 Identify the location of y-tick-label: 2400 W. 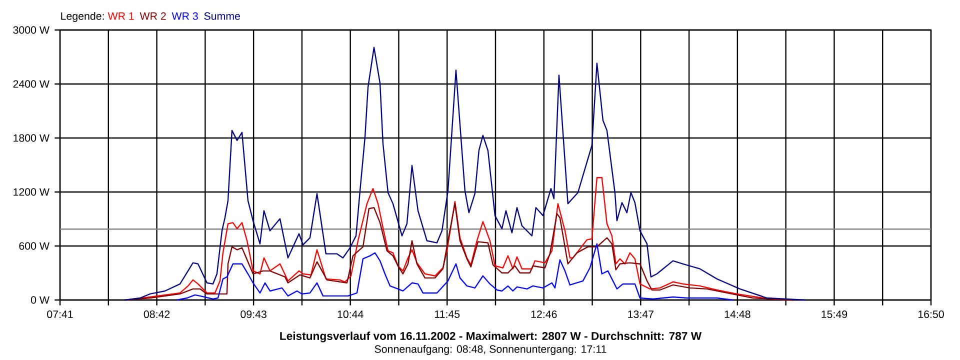
(31, 84).